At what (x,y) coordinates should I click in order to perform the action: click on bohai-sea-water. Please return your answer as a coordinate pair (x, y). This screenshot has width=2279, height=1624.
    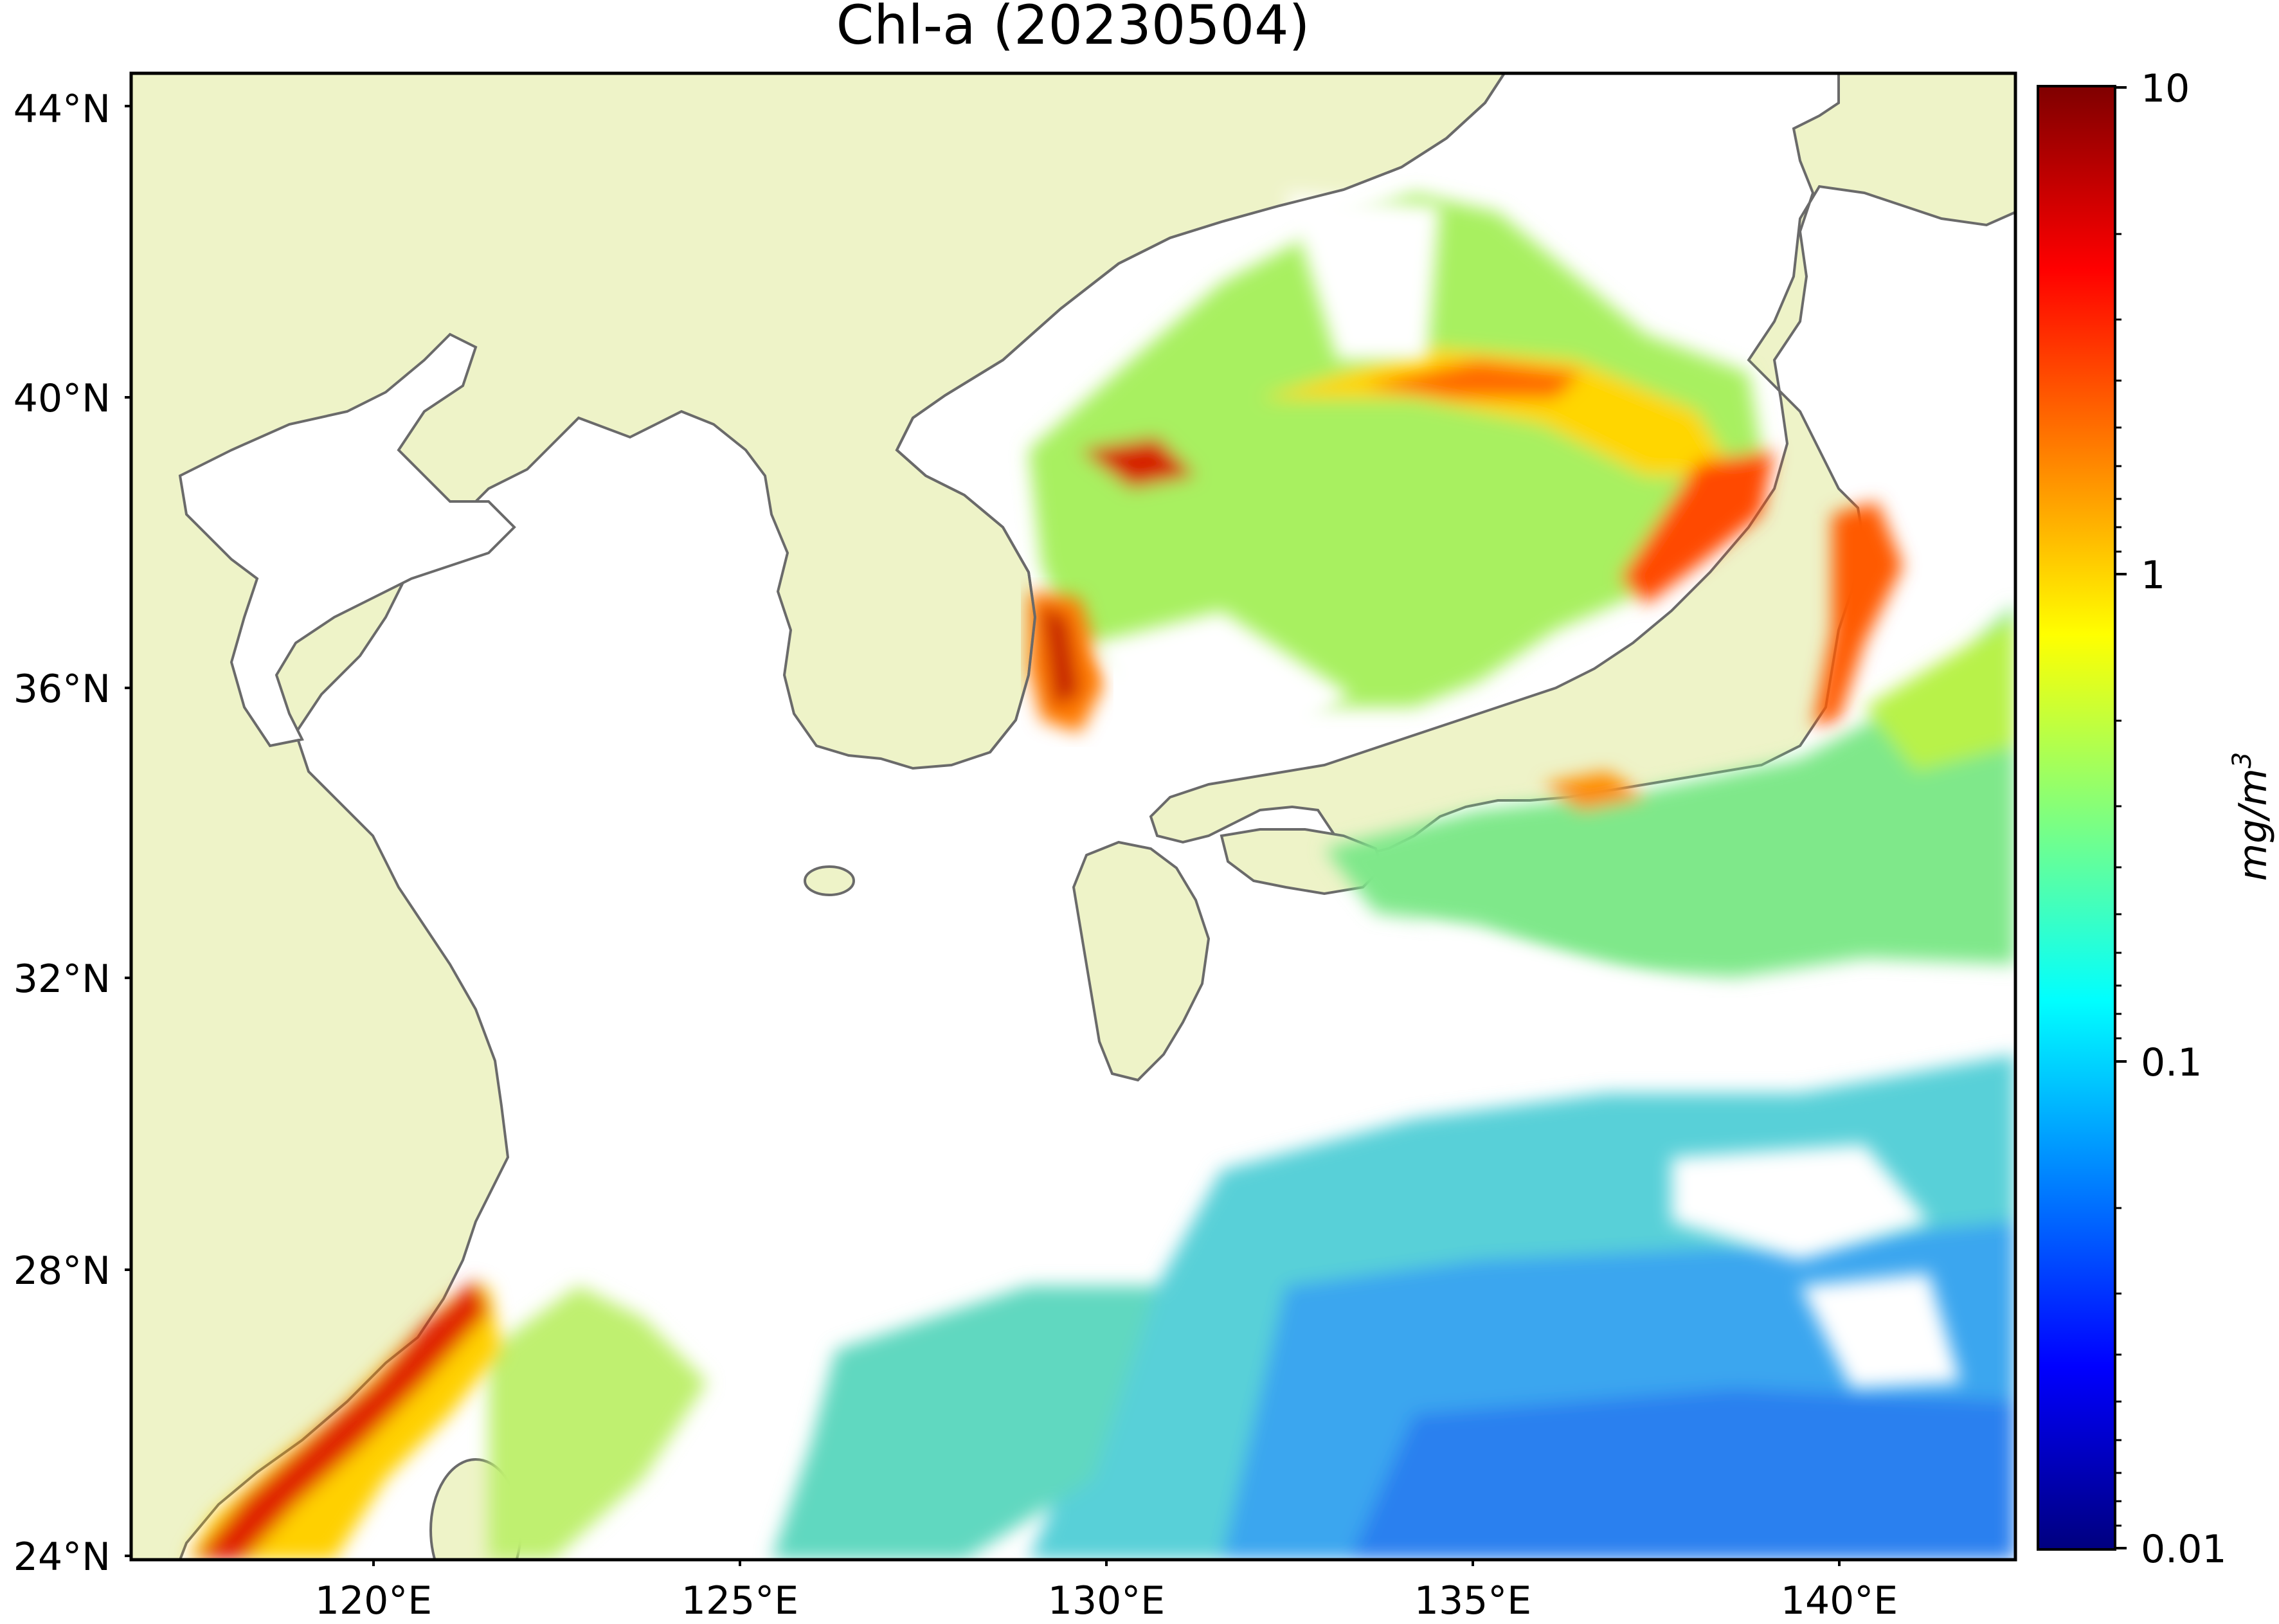
    Looking at the image, I should click on (347, 540).